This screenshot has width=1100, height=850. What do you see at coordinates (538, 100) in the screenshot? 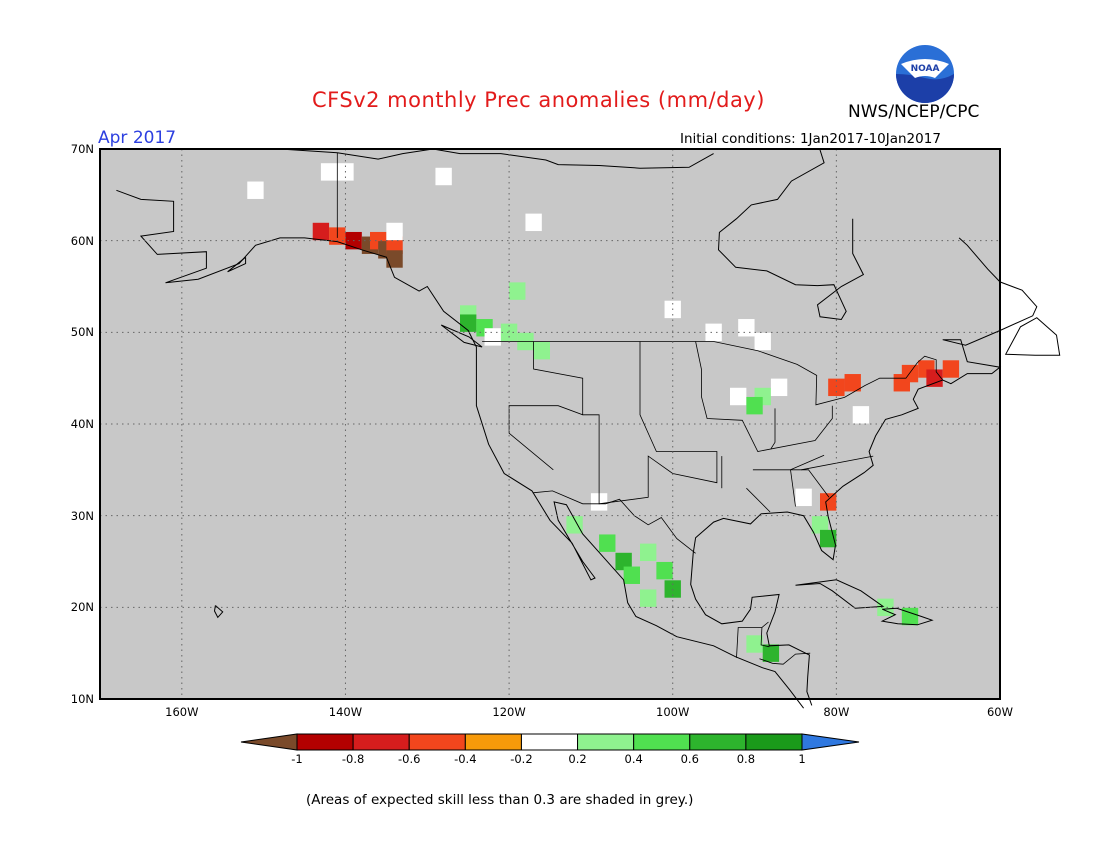
I see `map-title: CFSv2 monthly Prec anomalies (mm/day)` at bounding box center [538, 100].